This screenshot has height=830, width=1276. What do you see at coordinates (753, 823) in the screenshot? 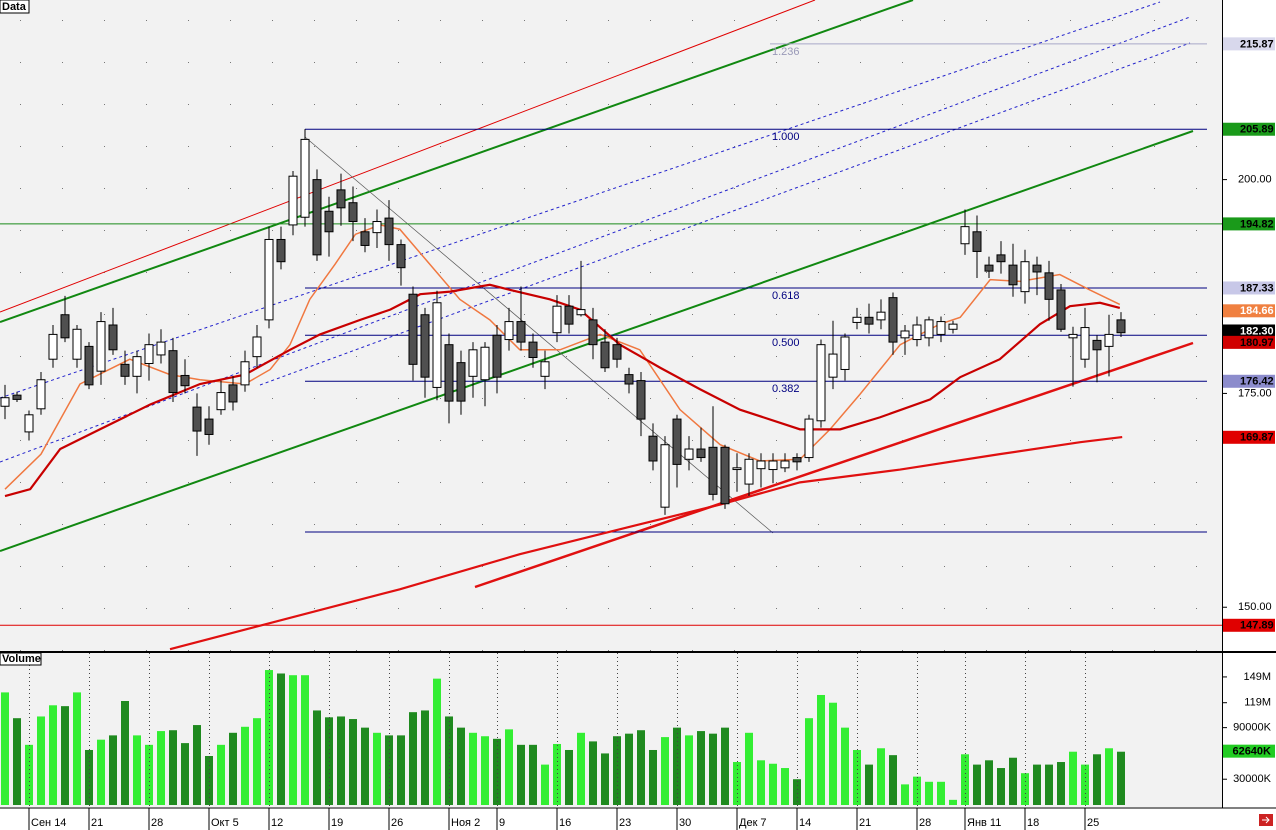
I see `x-tick-label: Дек 7` at bounding box center [753, 823].